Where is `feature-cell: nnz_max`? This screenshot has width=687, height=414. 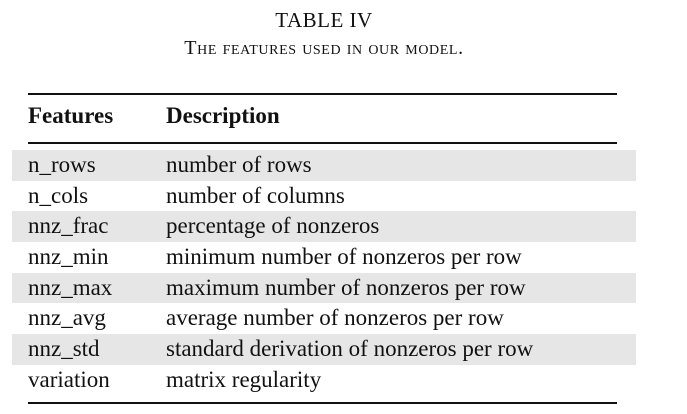
feature-cell: nnz_max is located at coordinates (70, 287).